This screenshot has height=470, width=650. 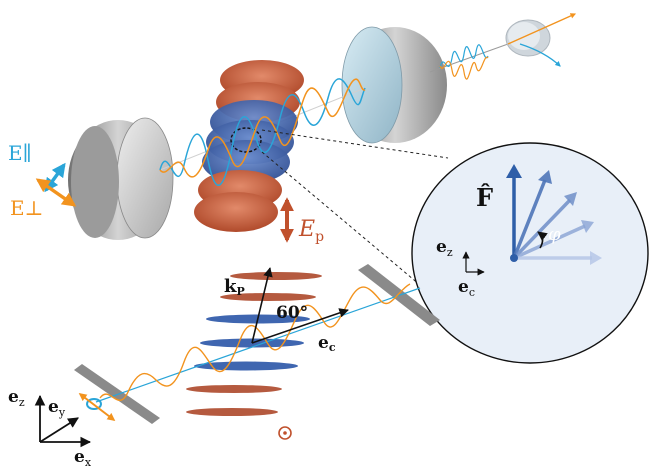 What do you see at coordinates (394, 85) in the screenshot?
I see `right-mirror` at bounding box center [394, 85].